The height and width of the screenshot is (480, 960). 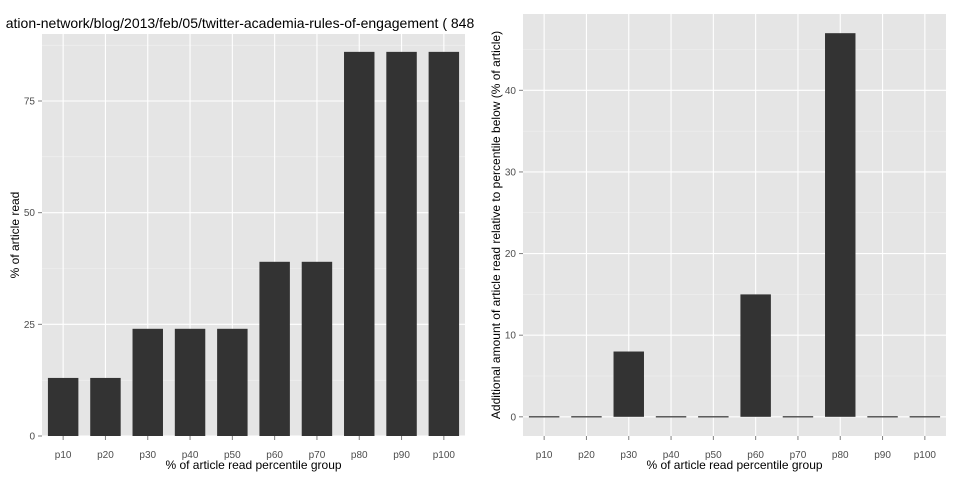 What do you see at coordinates (544, 455) in the screenshot?
I see `right-x-tick-label-p10: p10` at bounding box center [544, 455].